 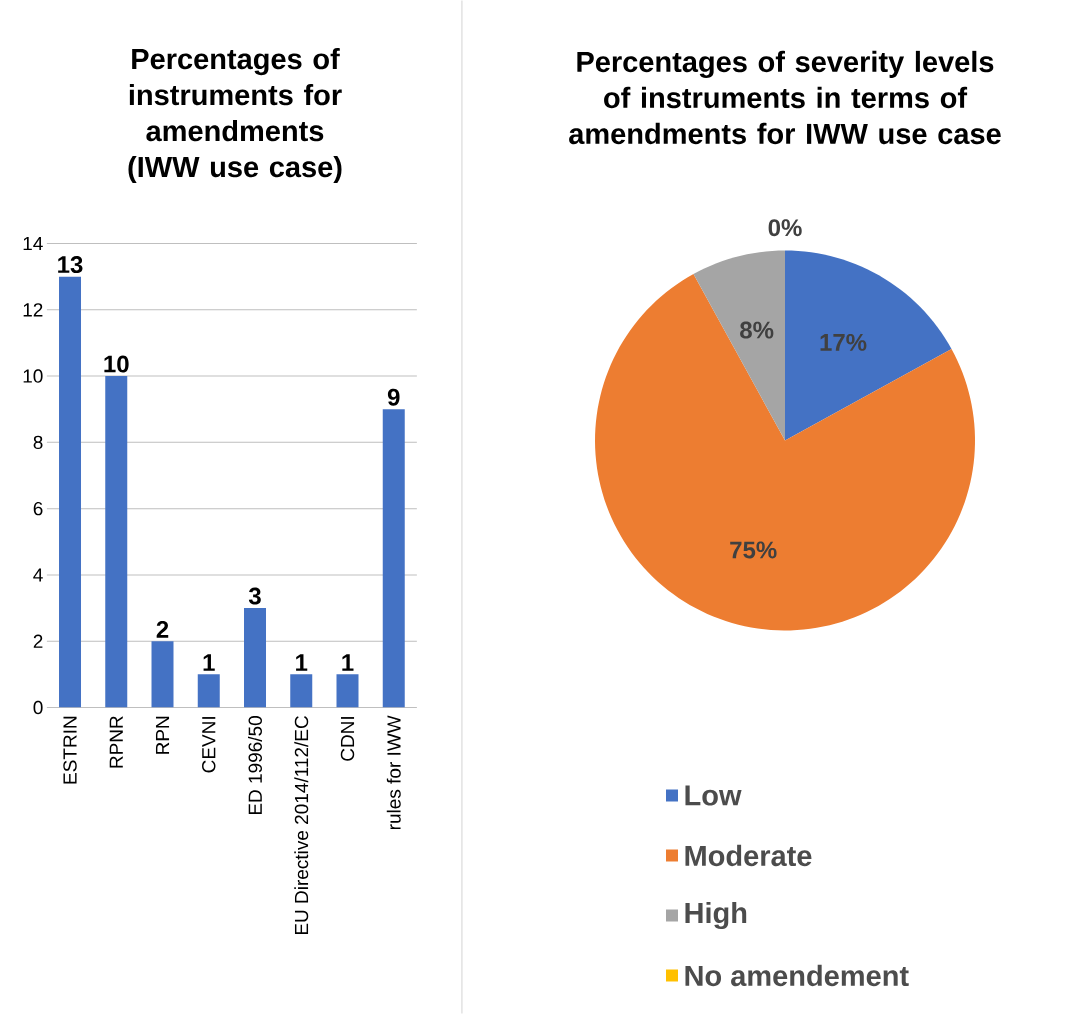 I want to click on data-label: 3, so click(x=254, y=596).